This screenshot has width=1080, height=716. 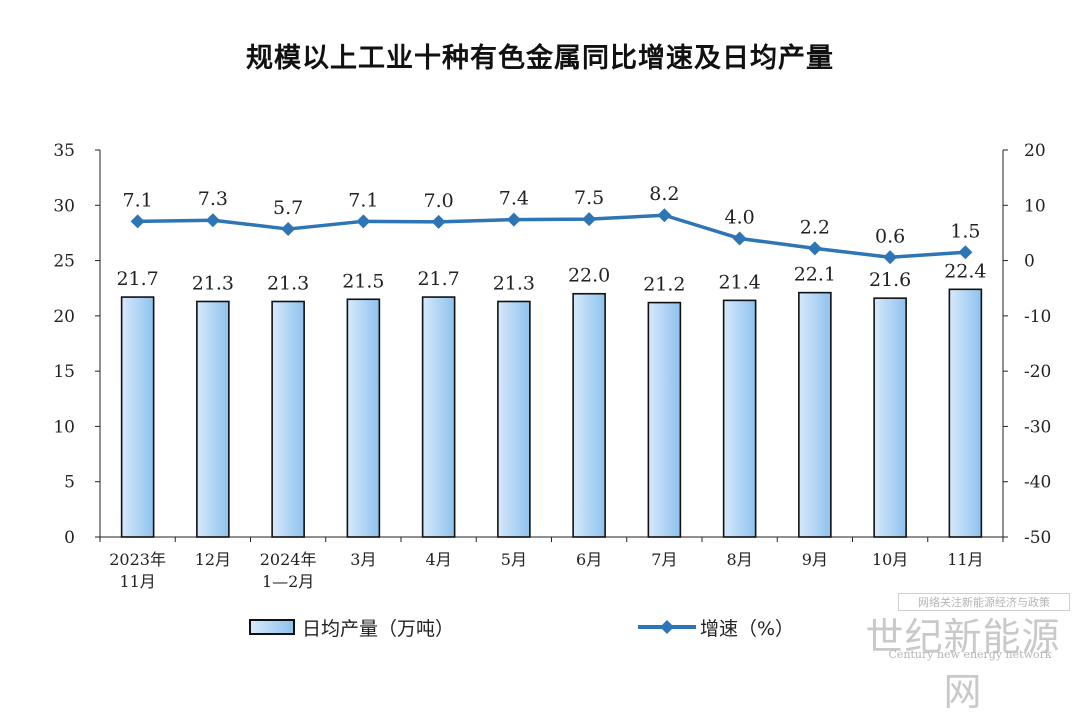 I want to click on right-axis-tick-label: -50, so click(x=1037, y=538).